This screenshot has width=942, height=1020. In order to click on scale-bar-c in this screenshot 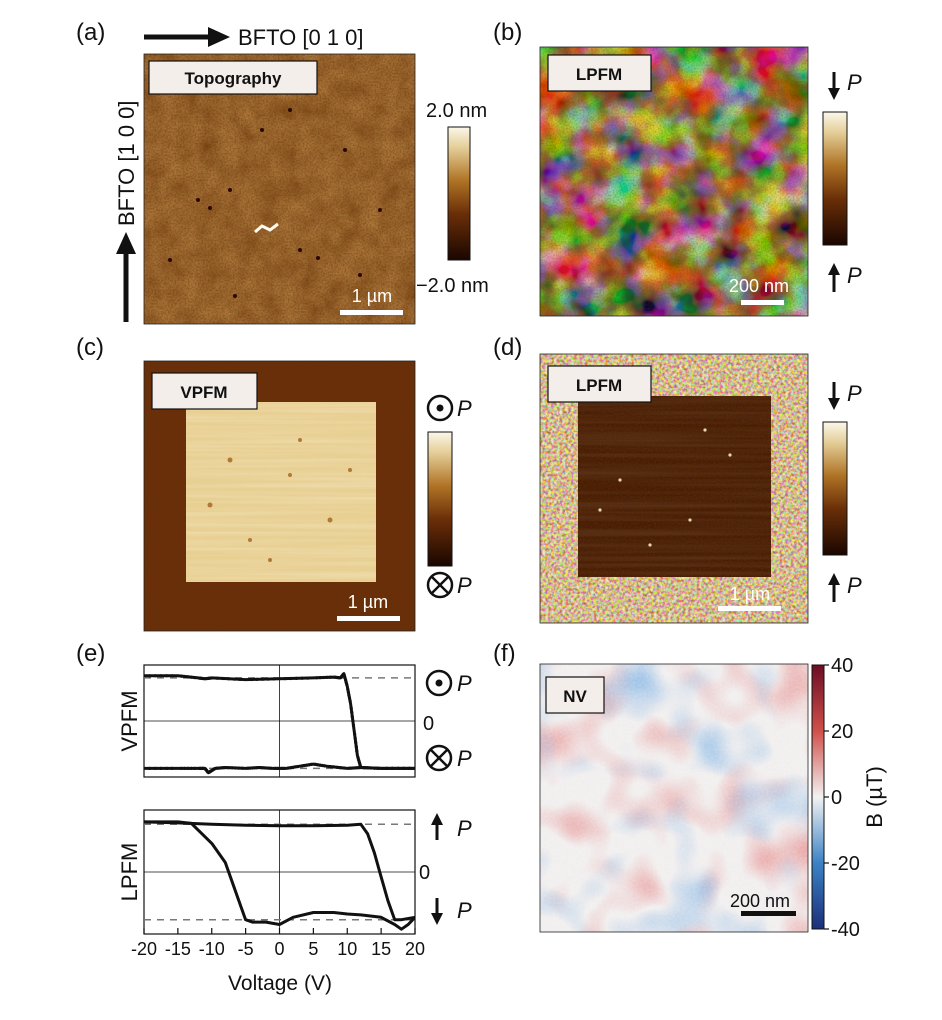, I will do `click(368, 618)`.